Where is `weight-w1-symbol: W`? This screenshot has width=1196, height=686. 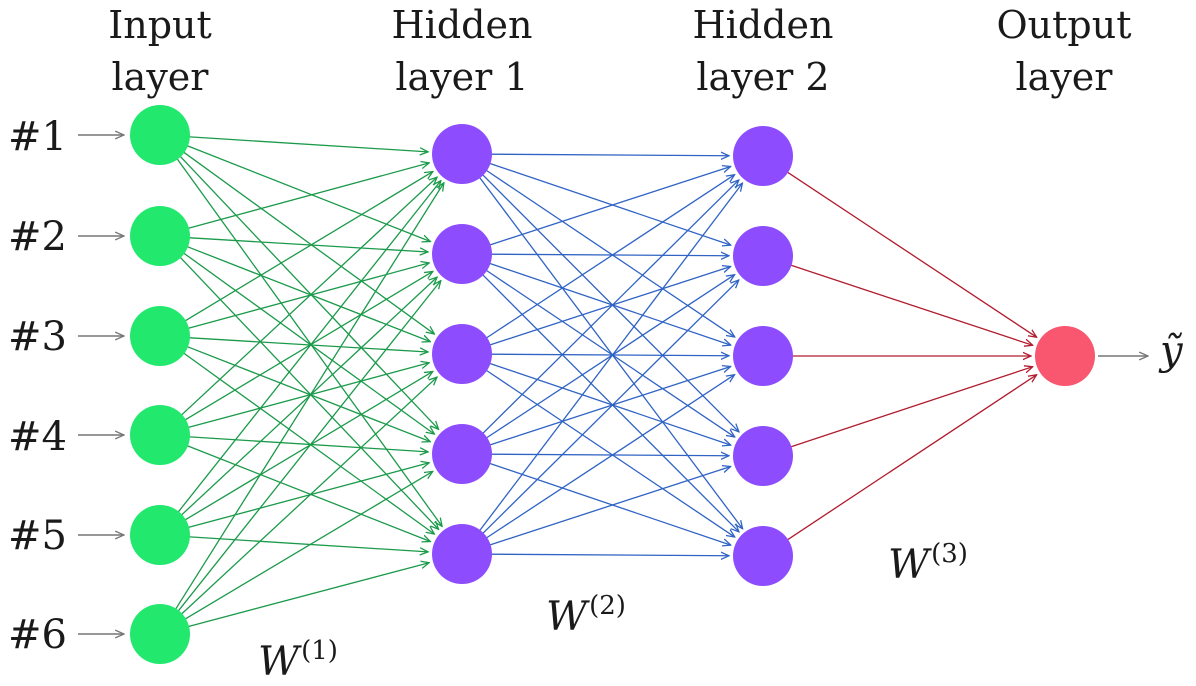
weight-w1-symbol: W is located at coordinates (280, 662).